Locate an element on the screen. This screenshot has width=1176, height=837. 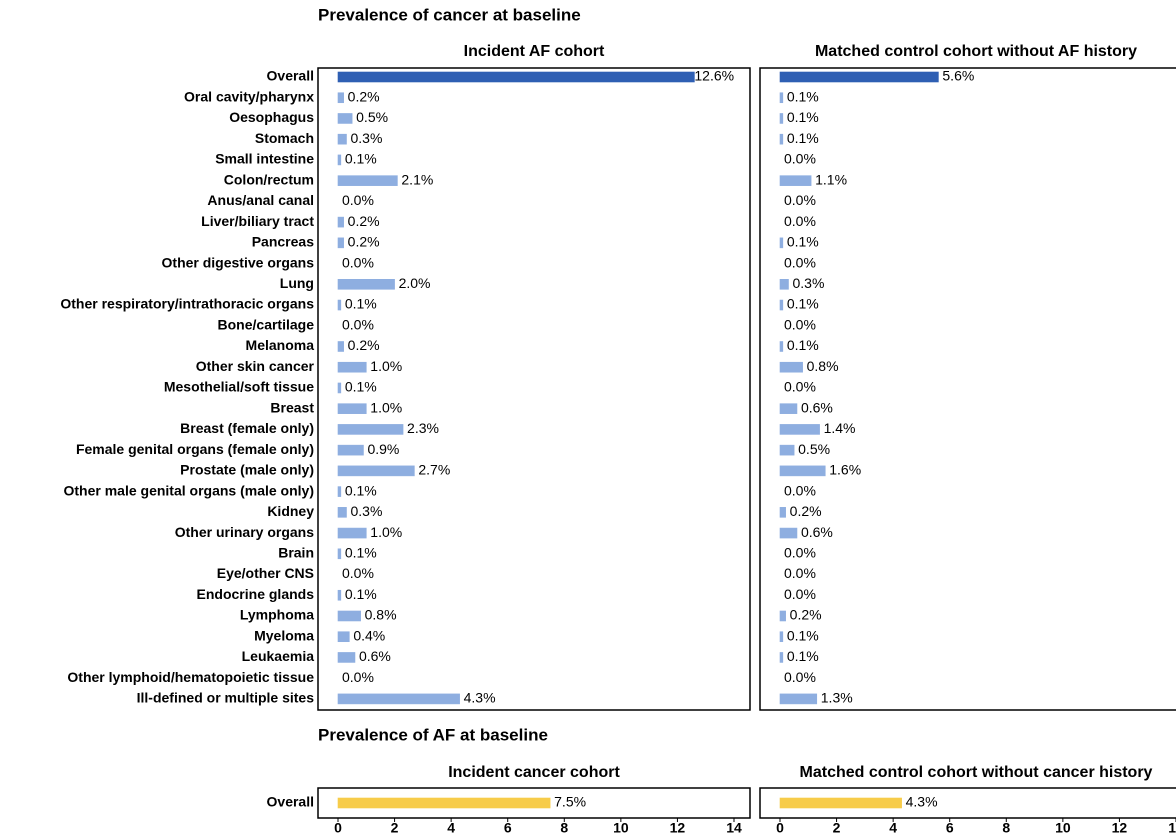
category-label: Anus/anal canal is located at coordinates (260, 200).